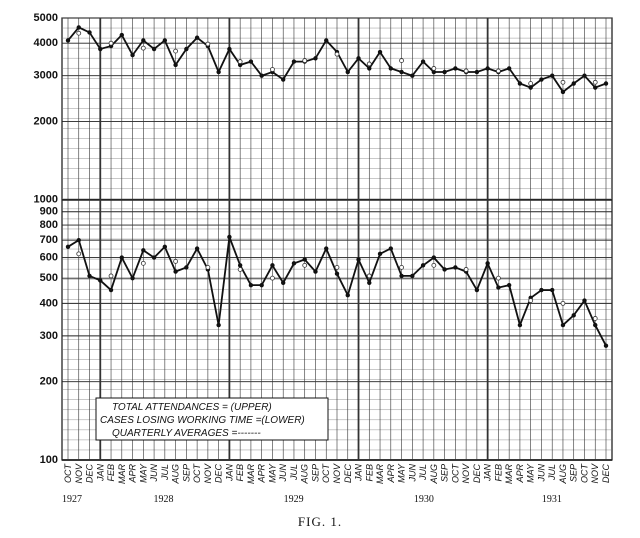  Describe the element at coordinates (212, 419) in the screenshot. I see `legend-box` at that location.